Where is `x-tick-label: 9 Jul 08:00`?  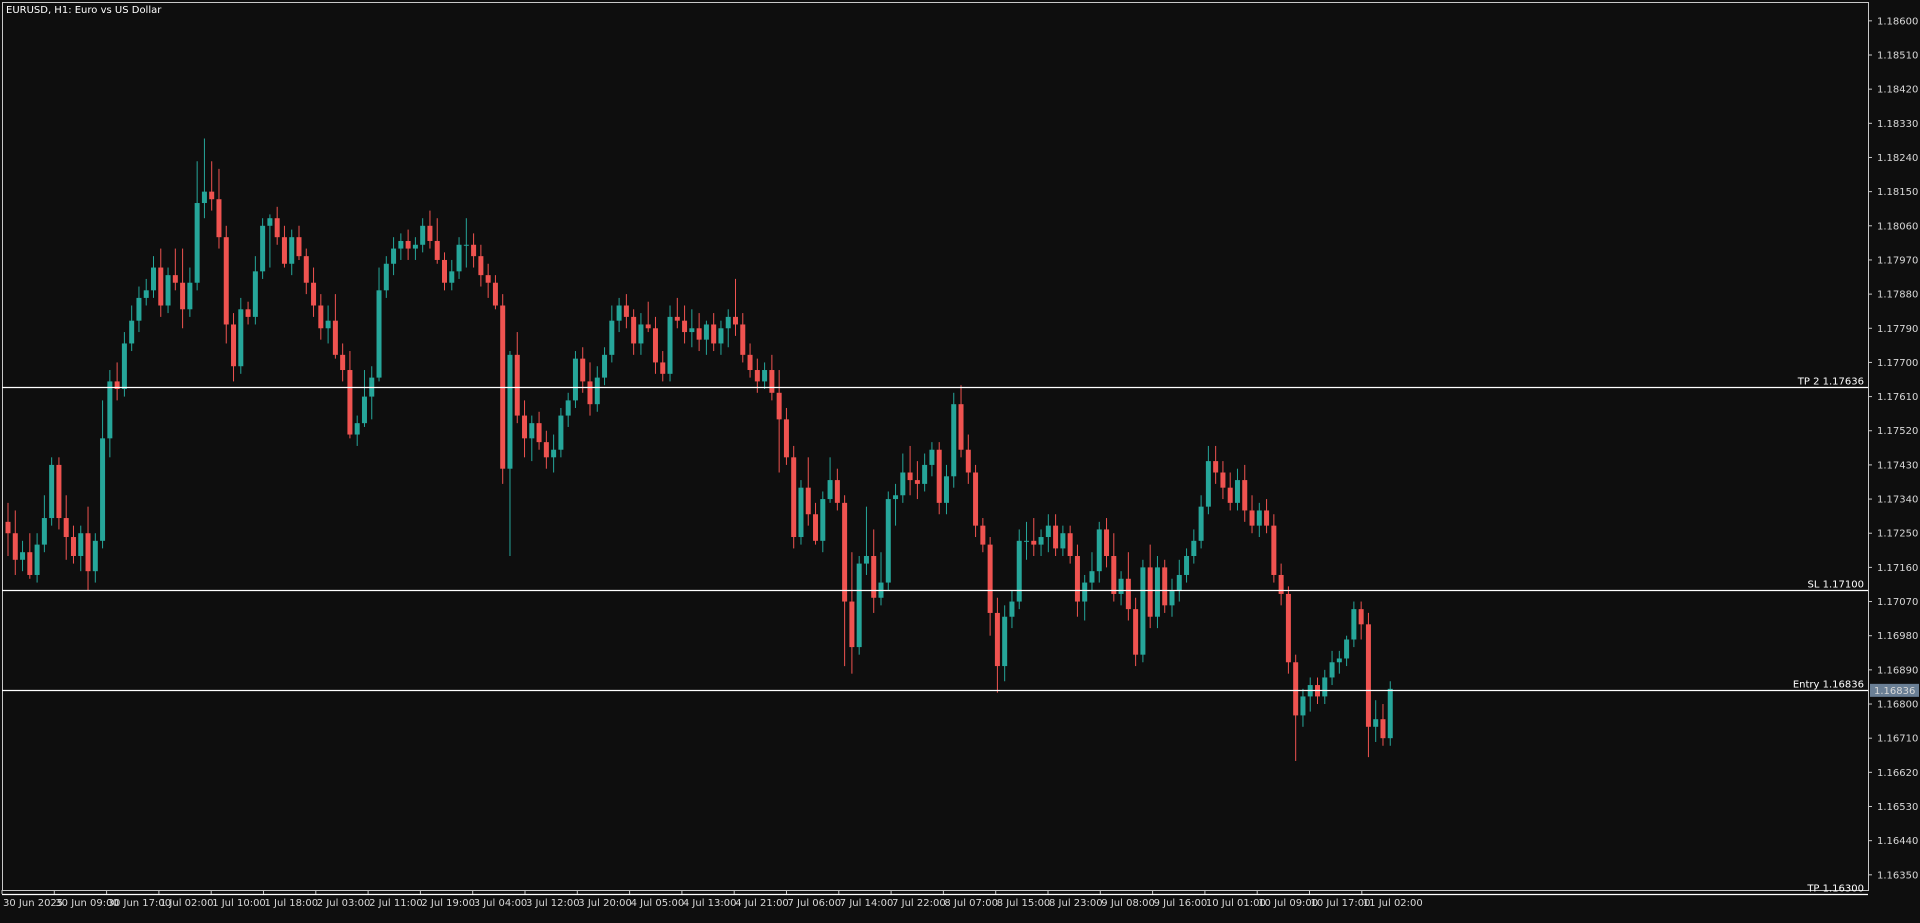
x-tick-label: 9 Jul 08:00 is located at coordinates (1128, 903).